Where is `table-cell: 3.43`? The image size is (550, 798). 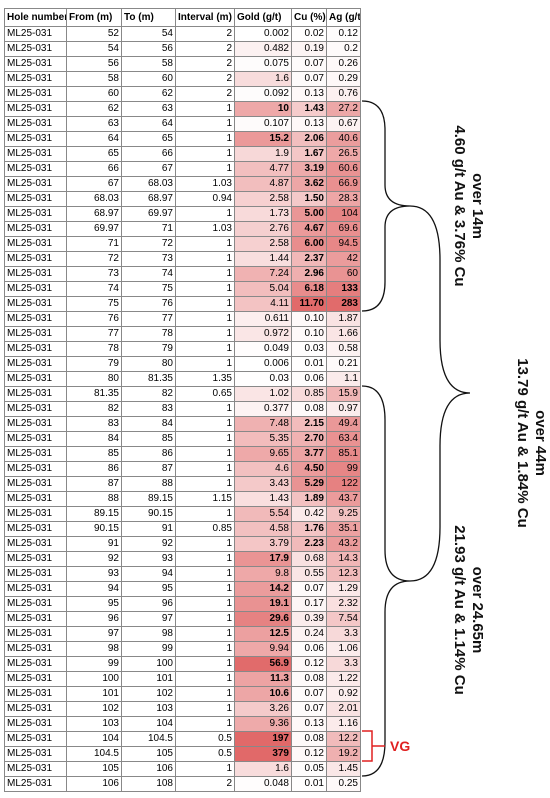 table-cell: 3.43 is located at coordinates (263, 484).